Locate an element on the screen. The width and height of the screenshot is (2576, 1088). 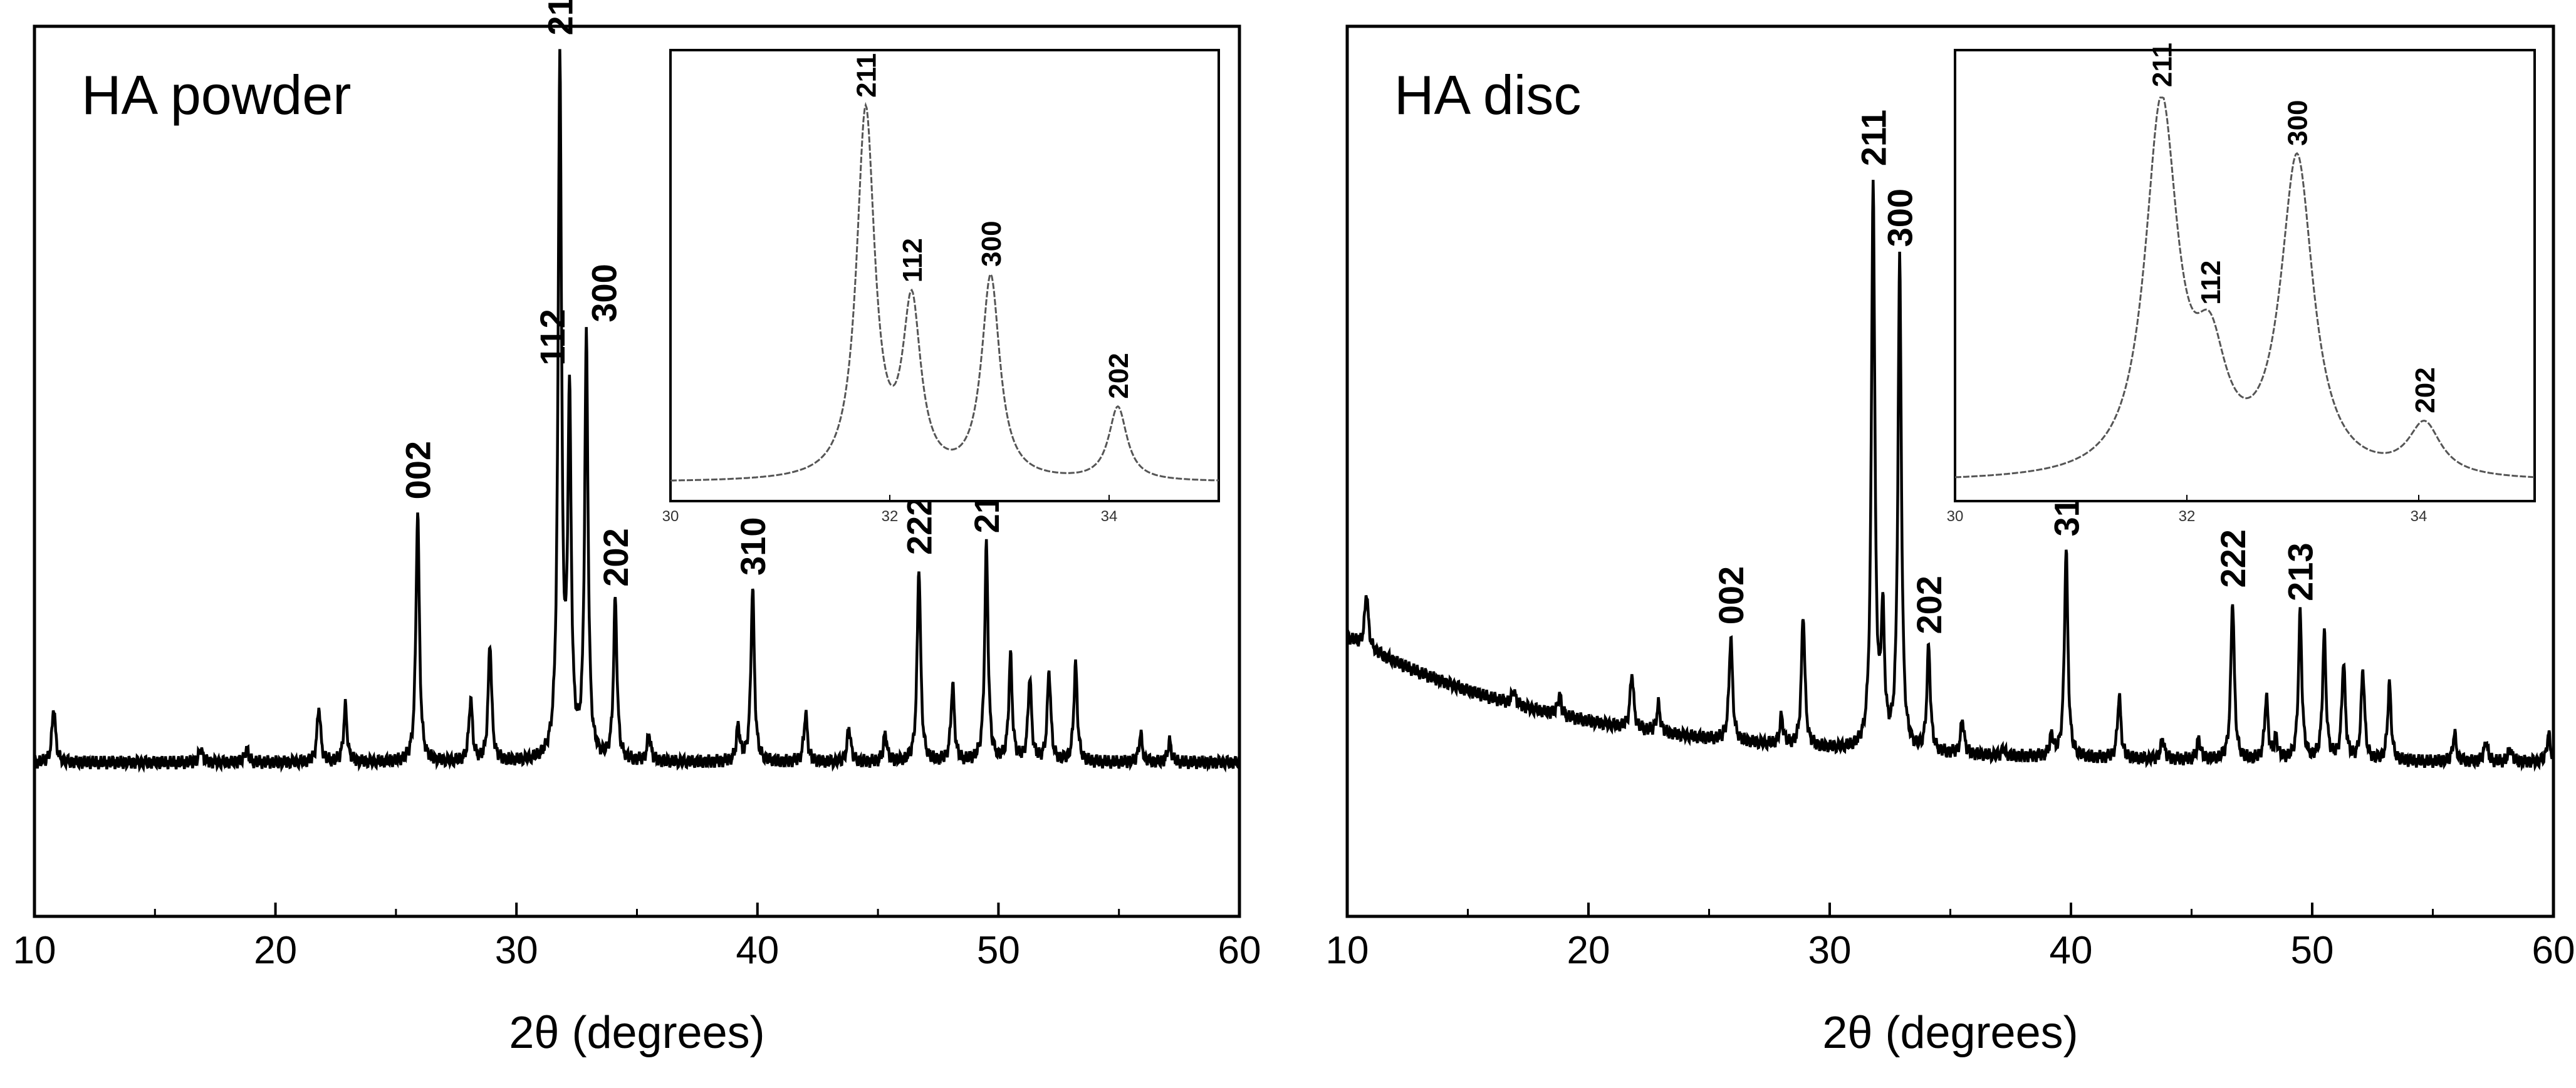
peak-label: 213 is located at coordinates (2300, 571).